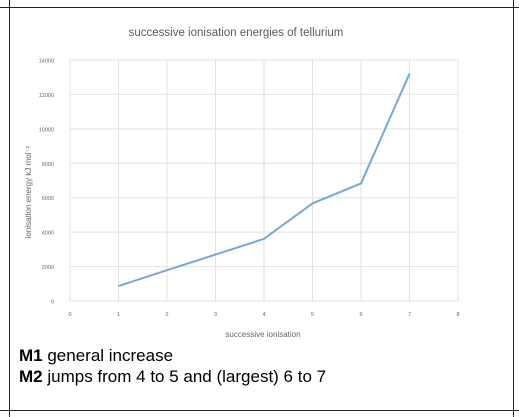  I want to click on y-tick-label: 14000, so click(46, 62).